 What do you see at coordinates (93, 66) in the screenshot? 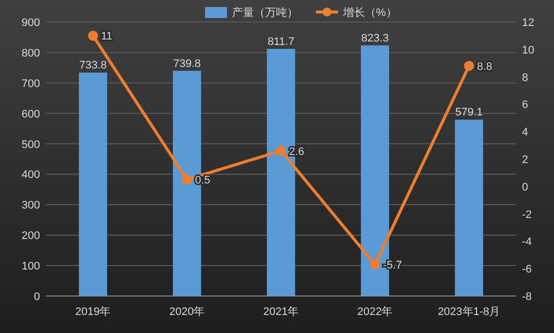
I see `data-label: 733.8` at bounding box center [93, 66].